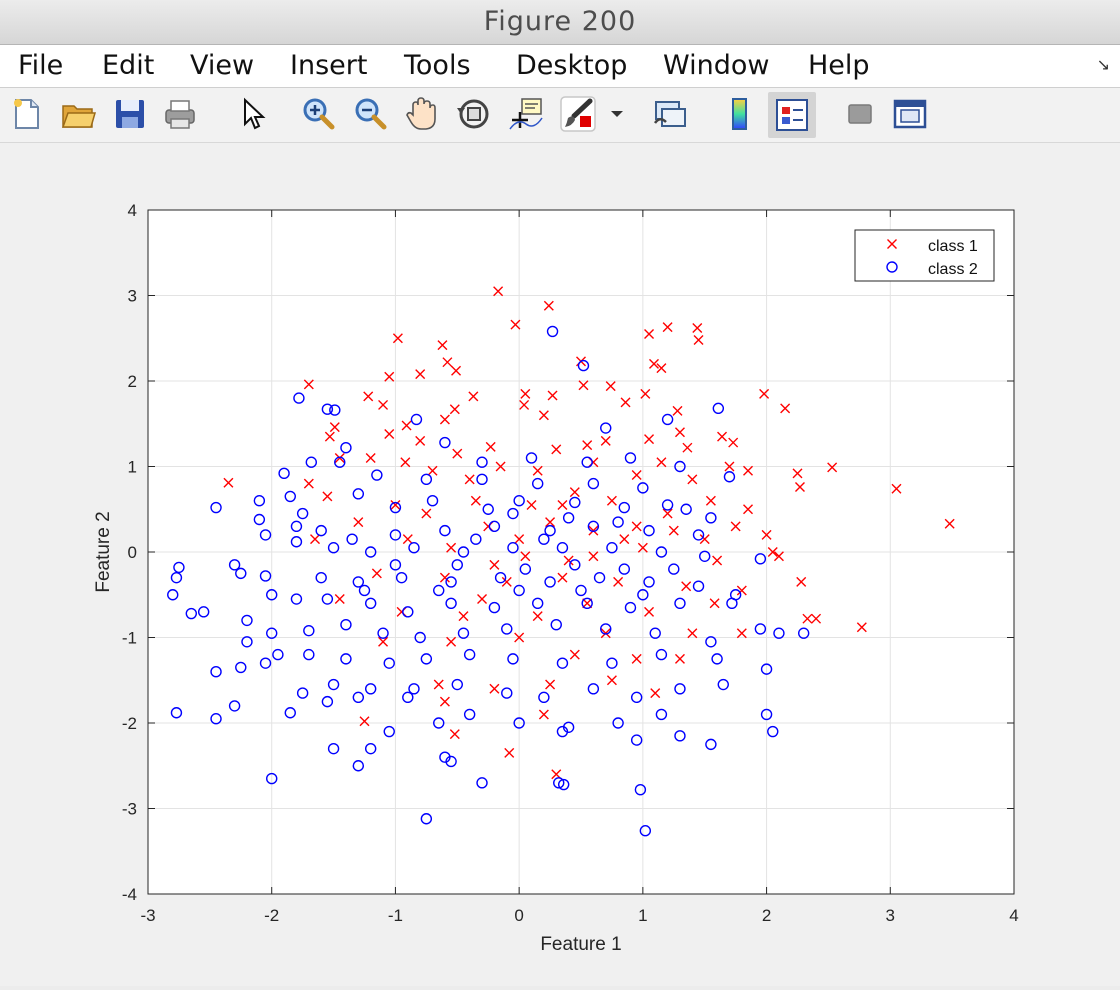 This screenshot has width=1120, height=990. What do you see at coordinates (128, 65) in the screenshot?
I see `menu-edit: Edit` at bounding box center [128, 65].